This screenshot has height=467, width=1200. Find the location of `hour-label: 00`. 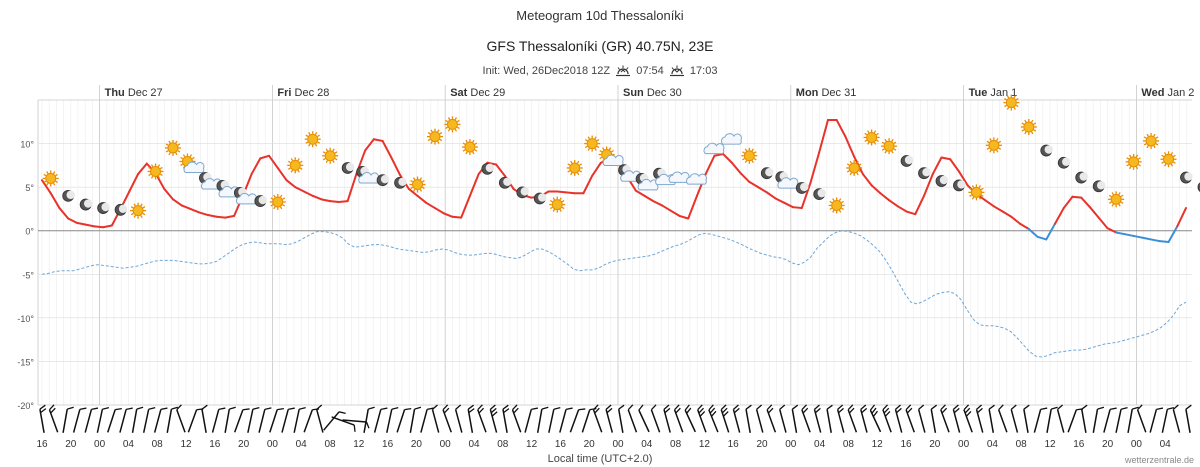

hour-label: 00 is located at coordinates (273, 444).